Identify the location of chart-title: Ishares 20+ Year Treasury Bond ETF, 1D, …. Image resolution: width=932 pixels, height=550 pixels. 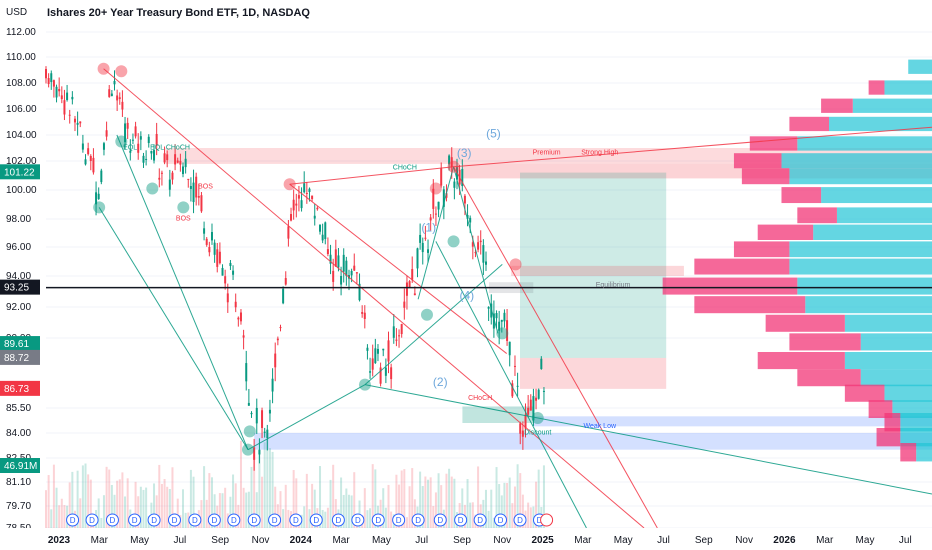
(178, 13).